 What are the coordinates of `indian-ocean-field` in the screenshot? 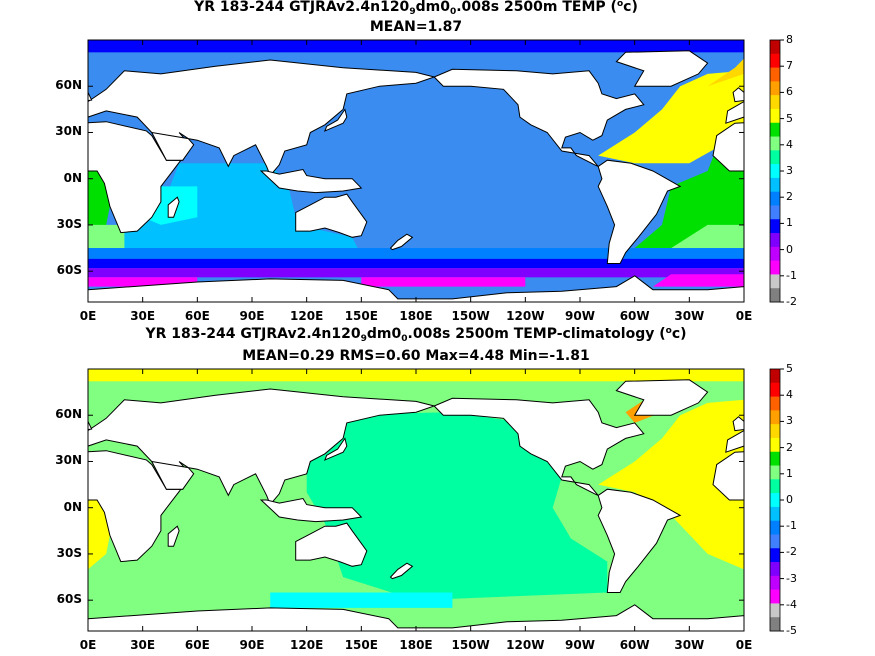 It's located at (223, 206).